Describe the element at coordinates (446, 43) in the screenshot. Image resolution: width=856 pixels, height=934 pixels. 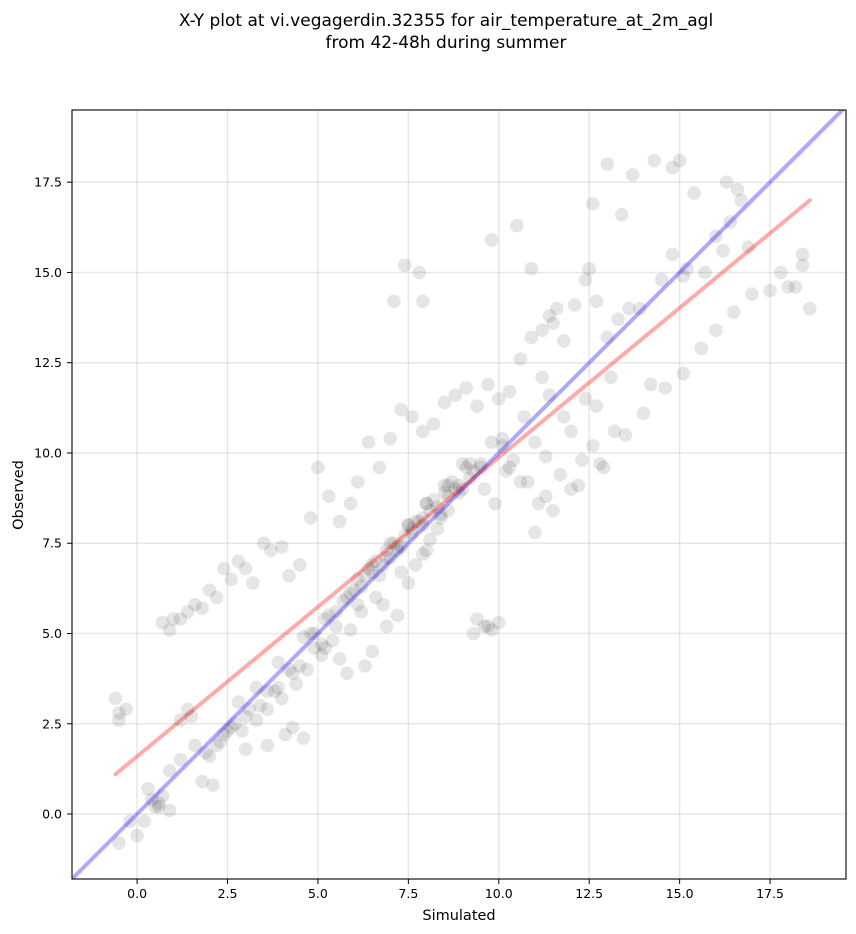
I see `chart-title-line-2: from 42-48h during summer` at that location.